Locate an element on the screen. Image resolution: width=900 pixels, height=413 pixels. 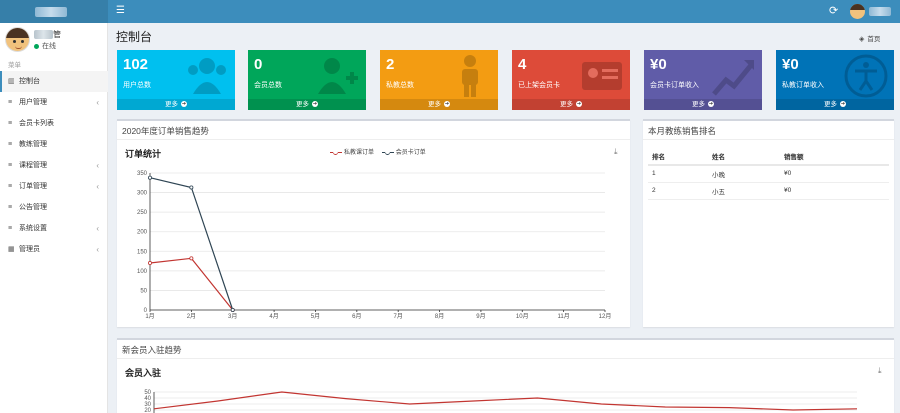
sidebar-item-users: ≡ 用户管理 ‹ is located at coordinates (54, 102).